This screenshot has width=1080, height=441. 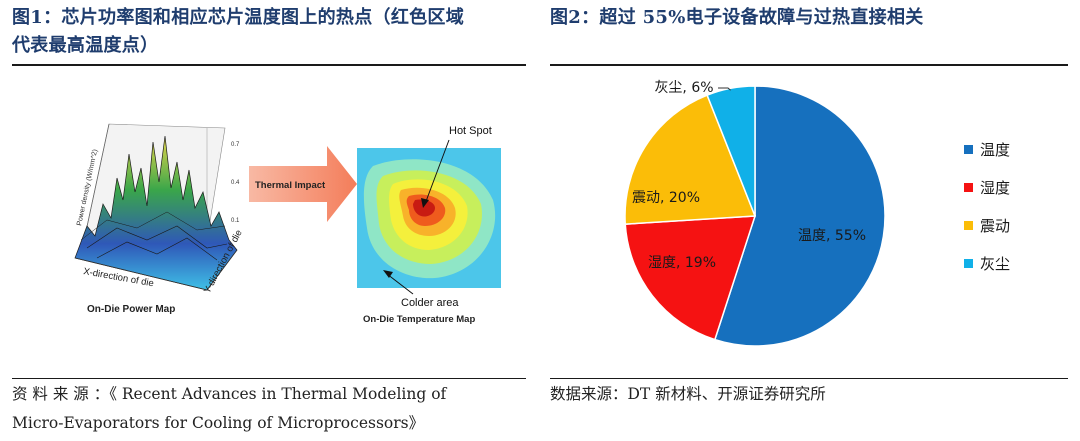 I want to click on thermal-impact-arrow: Thermal Impact, so click(x=303, y=184).